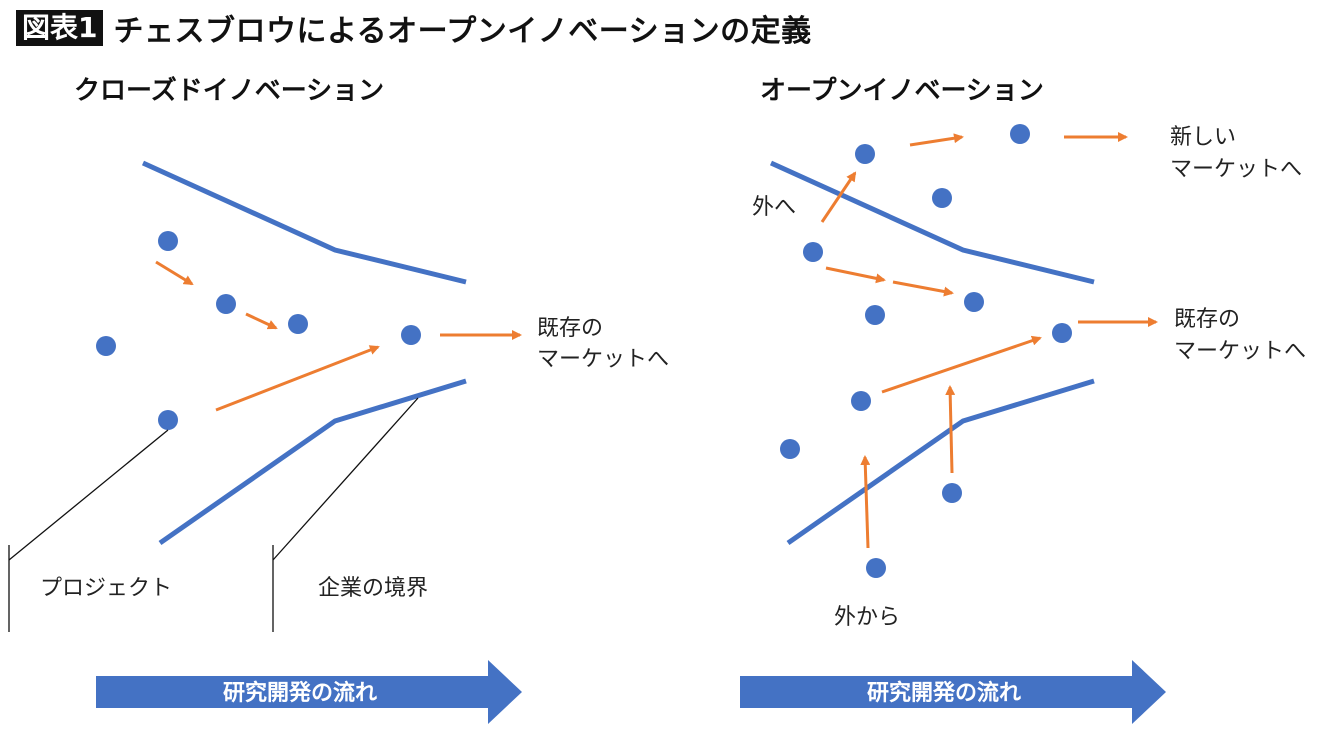 The width and height of the screenshot is (1340, 735). I want to click on figure-header: 図表1 チェスブロウによるオープンイノベーションの定義, so click(414, 28).